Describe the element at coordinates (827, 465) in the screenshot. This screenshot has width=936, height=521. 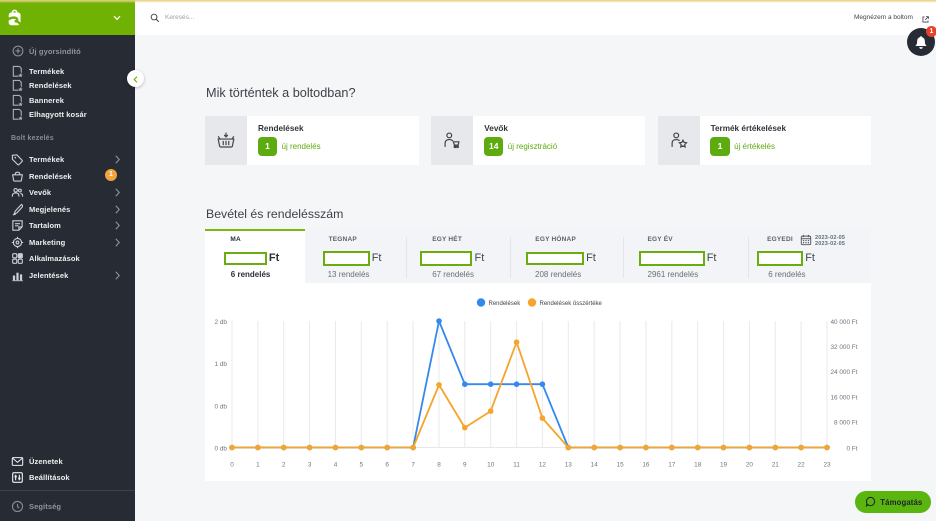
I see `svg-text: 23` at that location.